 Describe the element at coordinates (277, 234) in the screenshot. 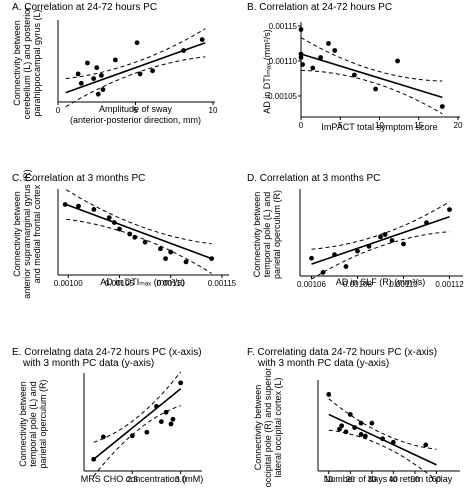

I see `y-axis-label: parietal operculum (R)` at that location.